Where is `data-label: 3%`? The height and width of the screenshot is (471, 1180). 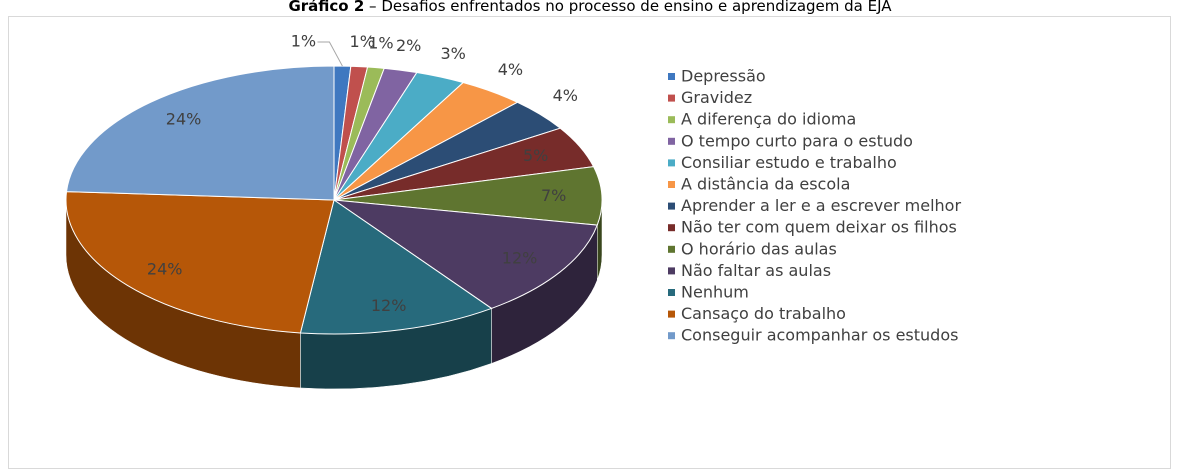 data-label: 3% is located at coordinates (453, 53).